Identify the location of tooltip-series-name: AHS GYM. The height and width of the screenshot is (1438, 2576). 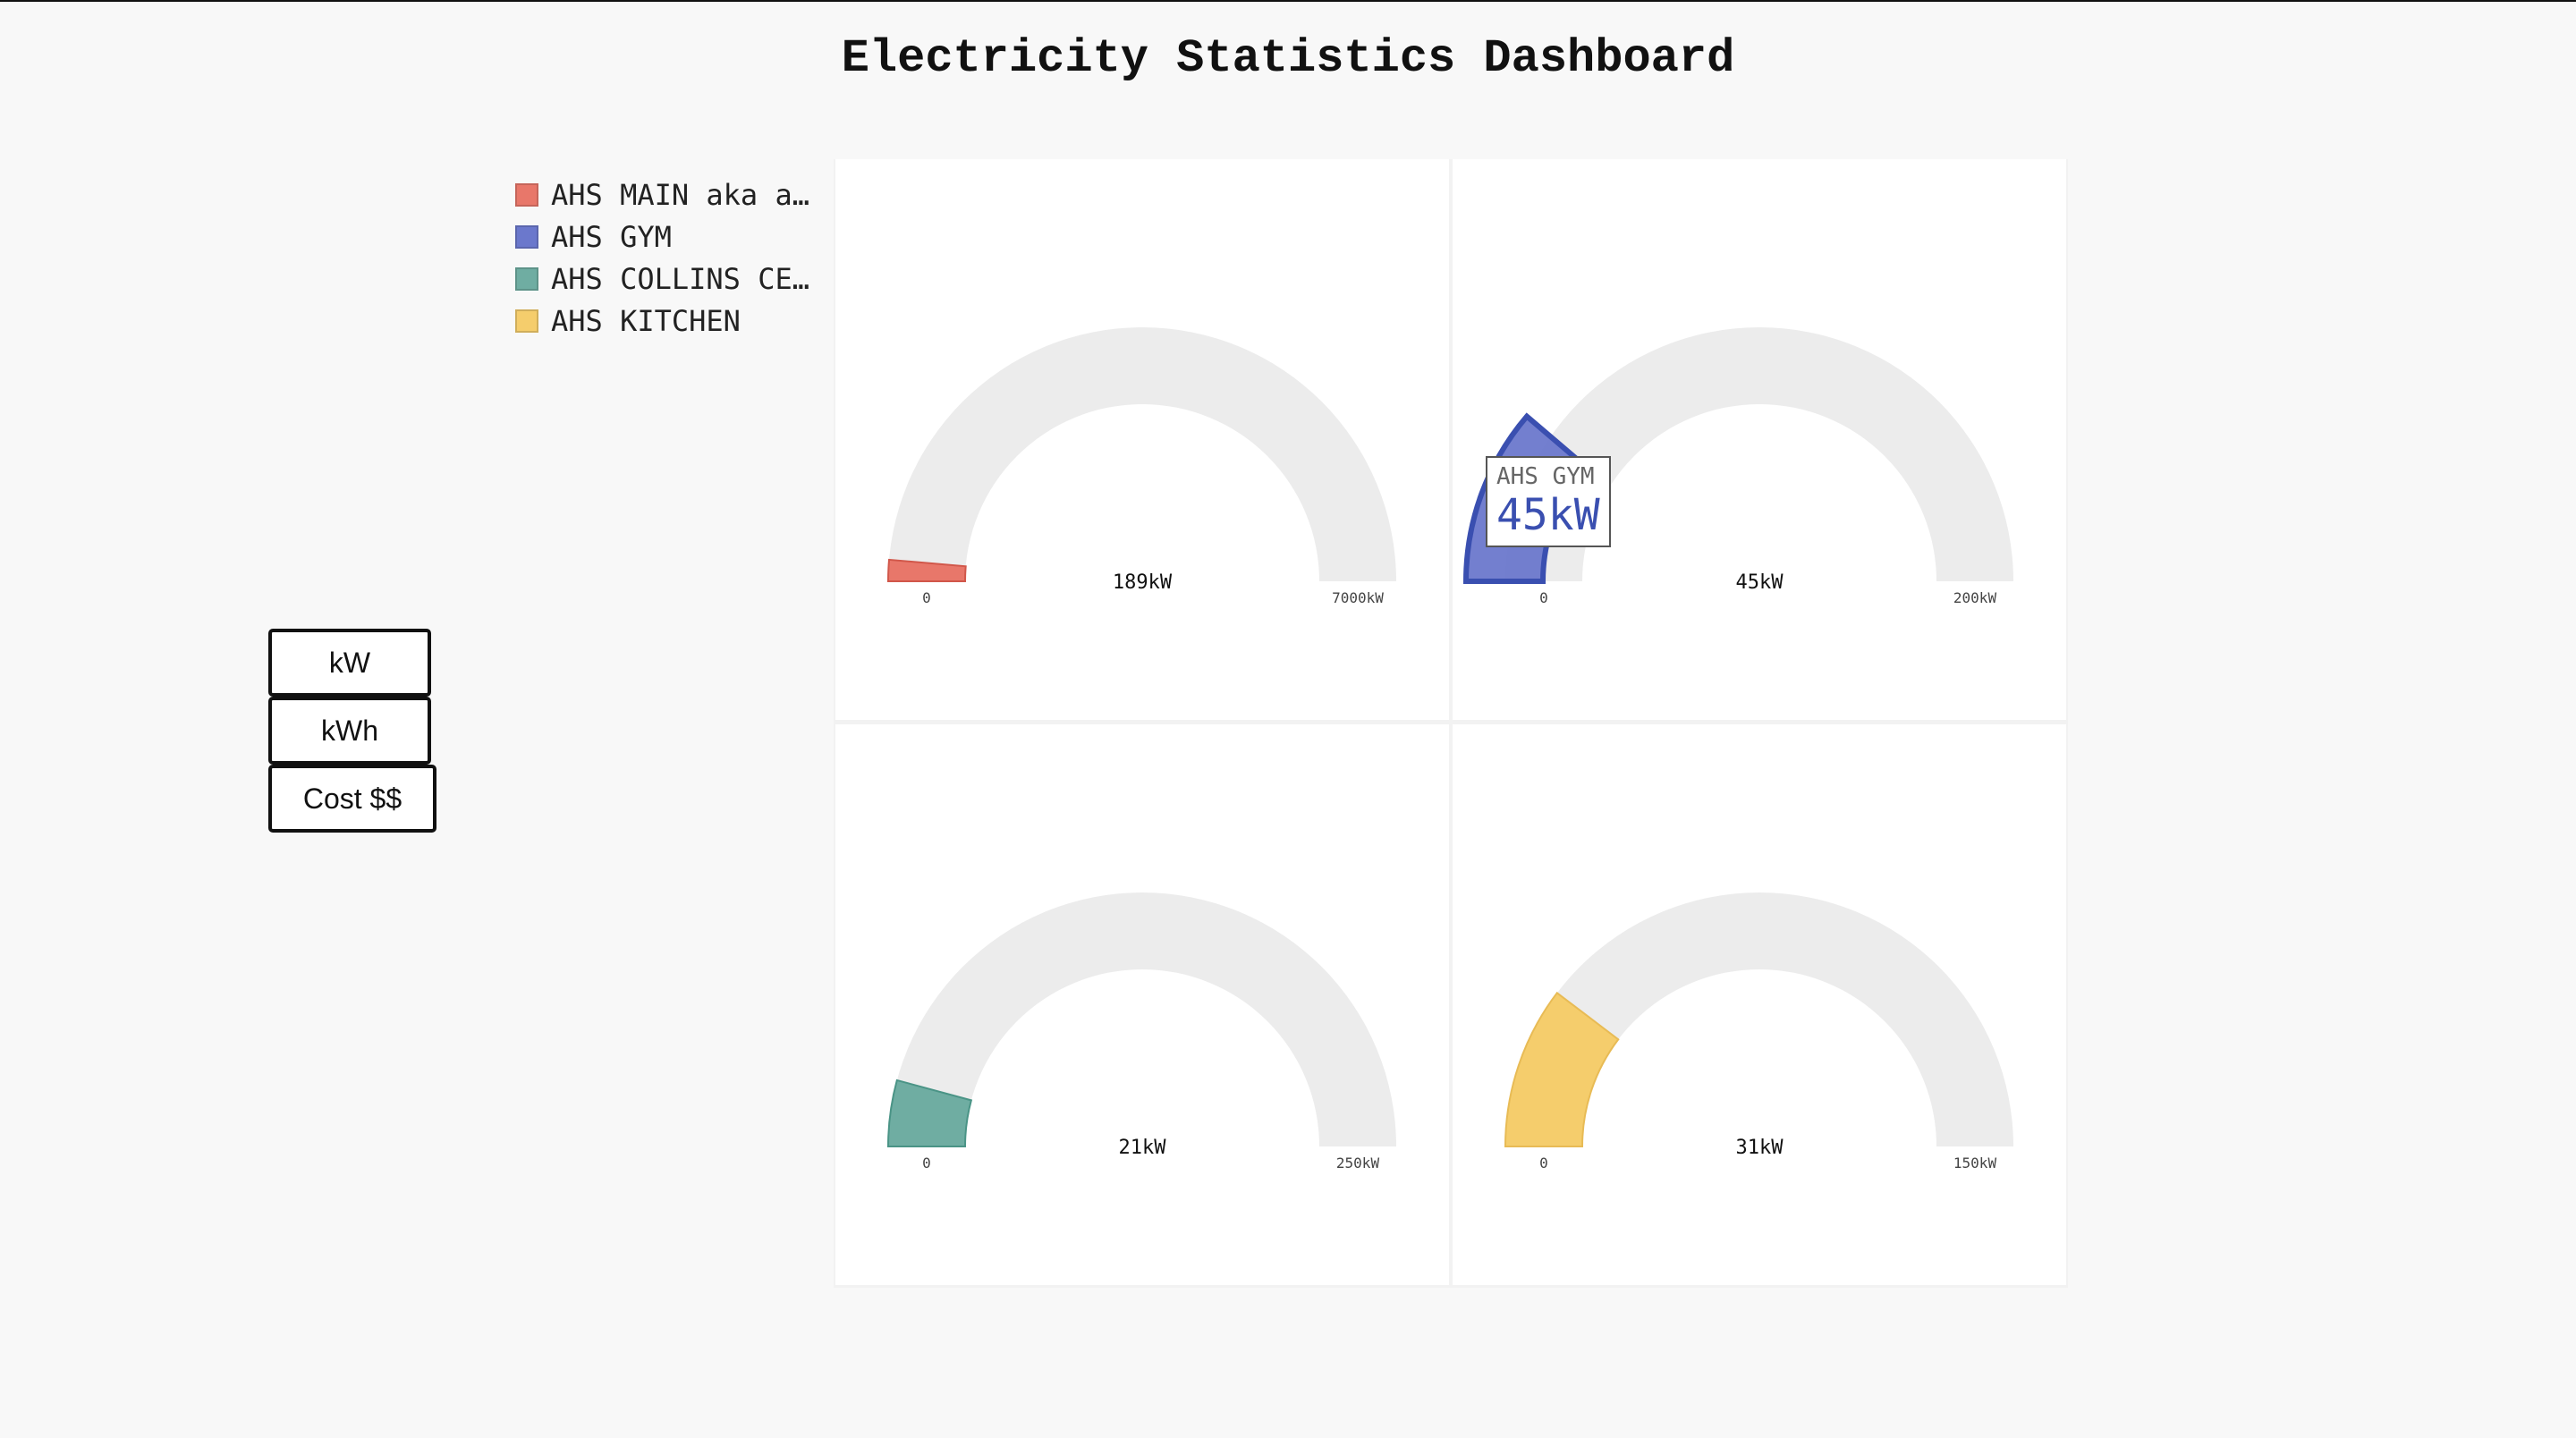
(1545, 476).